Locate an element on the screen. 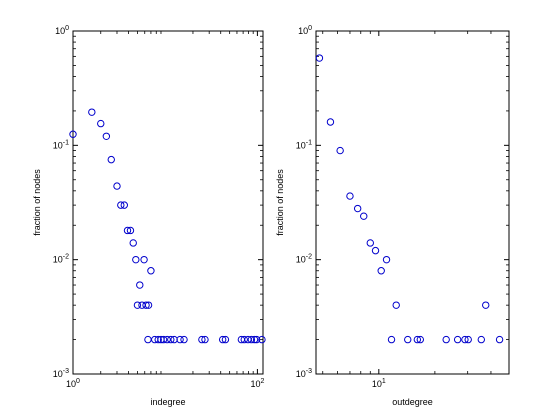  x-tick-label: 10² is located at coordinates (257, 383).